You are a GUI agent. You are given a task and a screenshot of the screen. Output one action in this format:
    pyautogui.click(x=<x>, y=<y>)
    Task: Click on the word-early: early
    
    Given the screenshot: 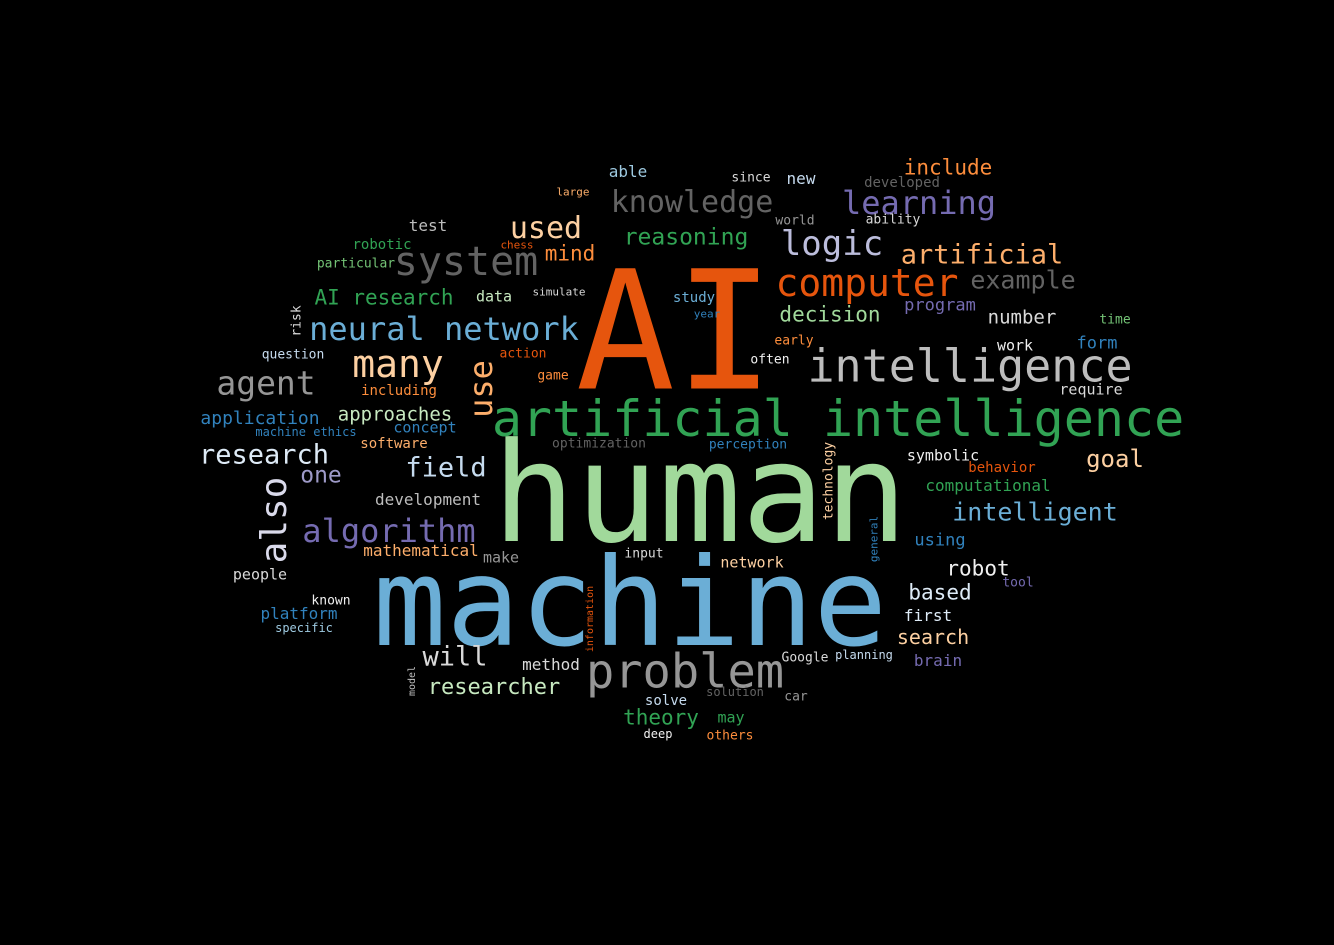 What is the action you would take?
    pyautogui.click(x=794, y=341)
    